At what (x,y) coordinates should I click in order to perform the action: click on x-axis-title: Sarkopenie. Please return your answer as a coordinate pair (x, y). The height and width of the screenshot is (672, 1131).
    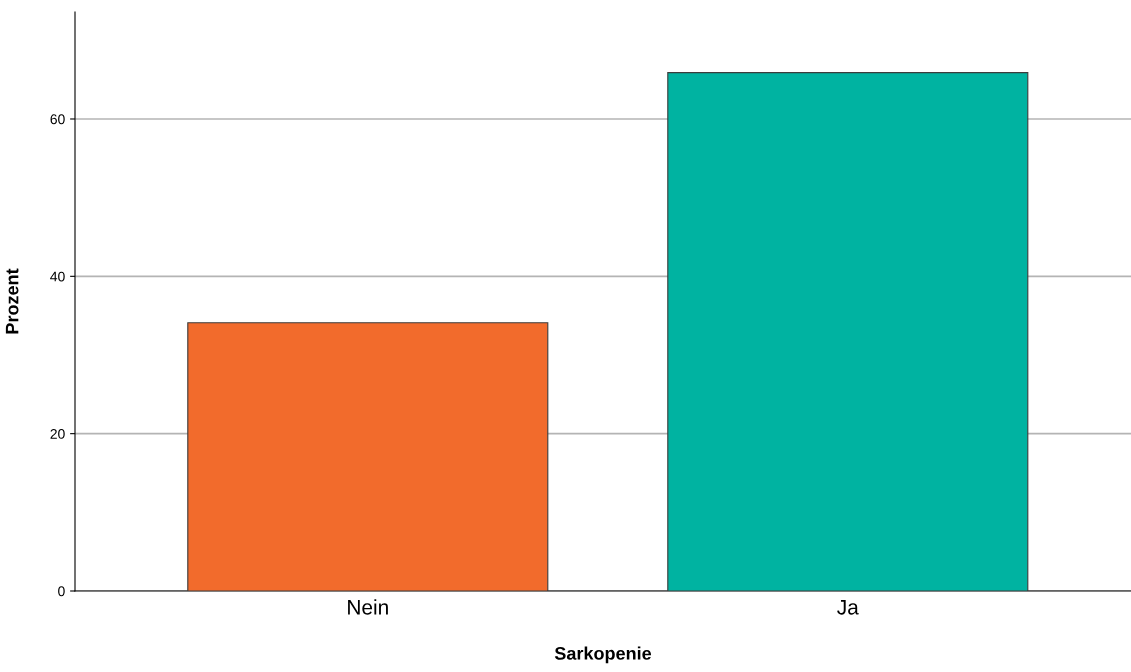
    Looking at the image, I should click on (603, 655).